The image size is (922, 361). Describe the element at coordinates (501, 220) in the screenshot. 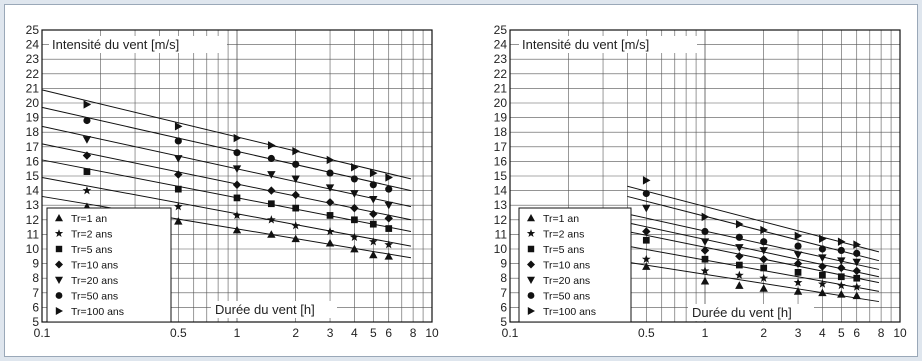

I see `y-tick-label: 12` at that location.